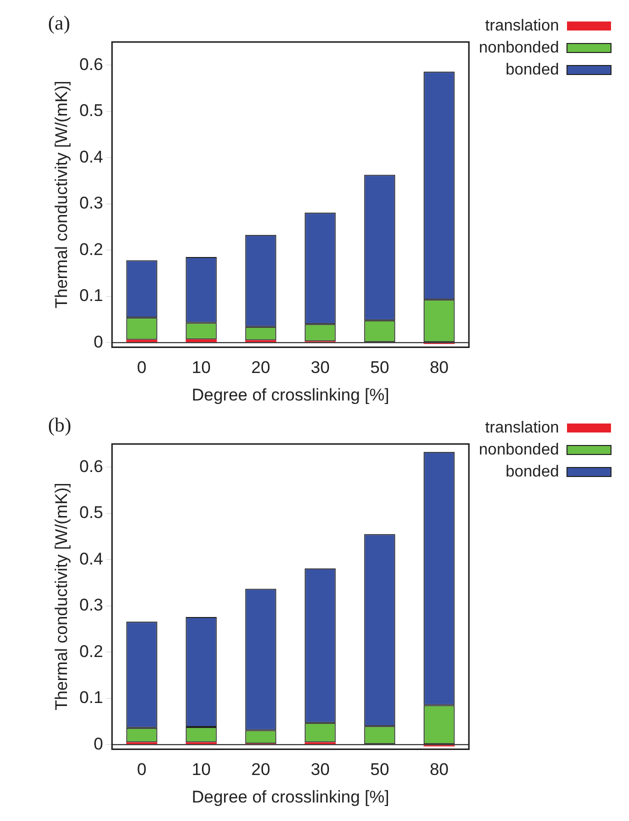 Image resolution: width=629 pixels, height=821 pixels. What do you see at coordinates (60, 425) in the screenshot?
I see `chart-title: (b)` at bounding box center [60, 425].